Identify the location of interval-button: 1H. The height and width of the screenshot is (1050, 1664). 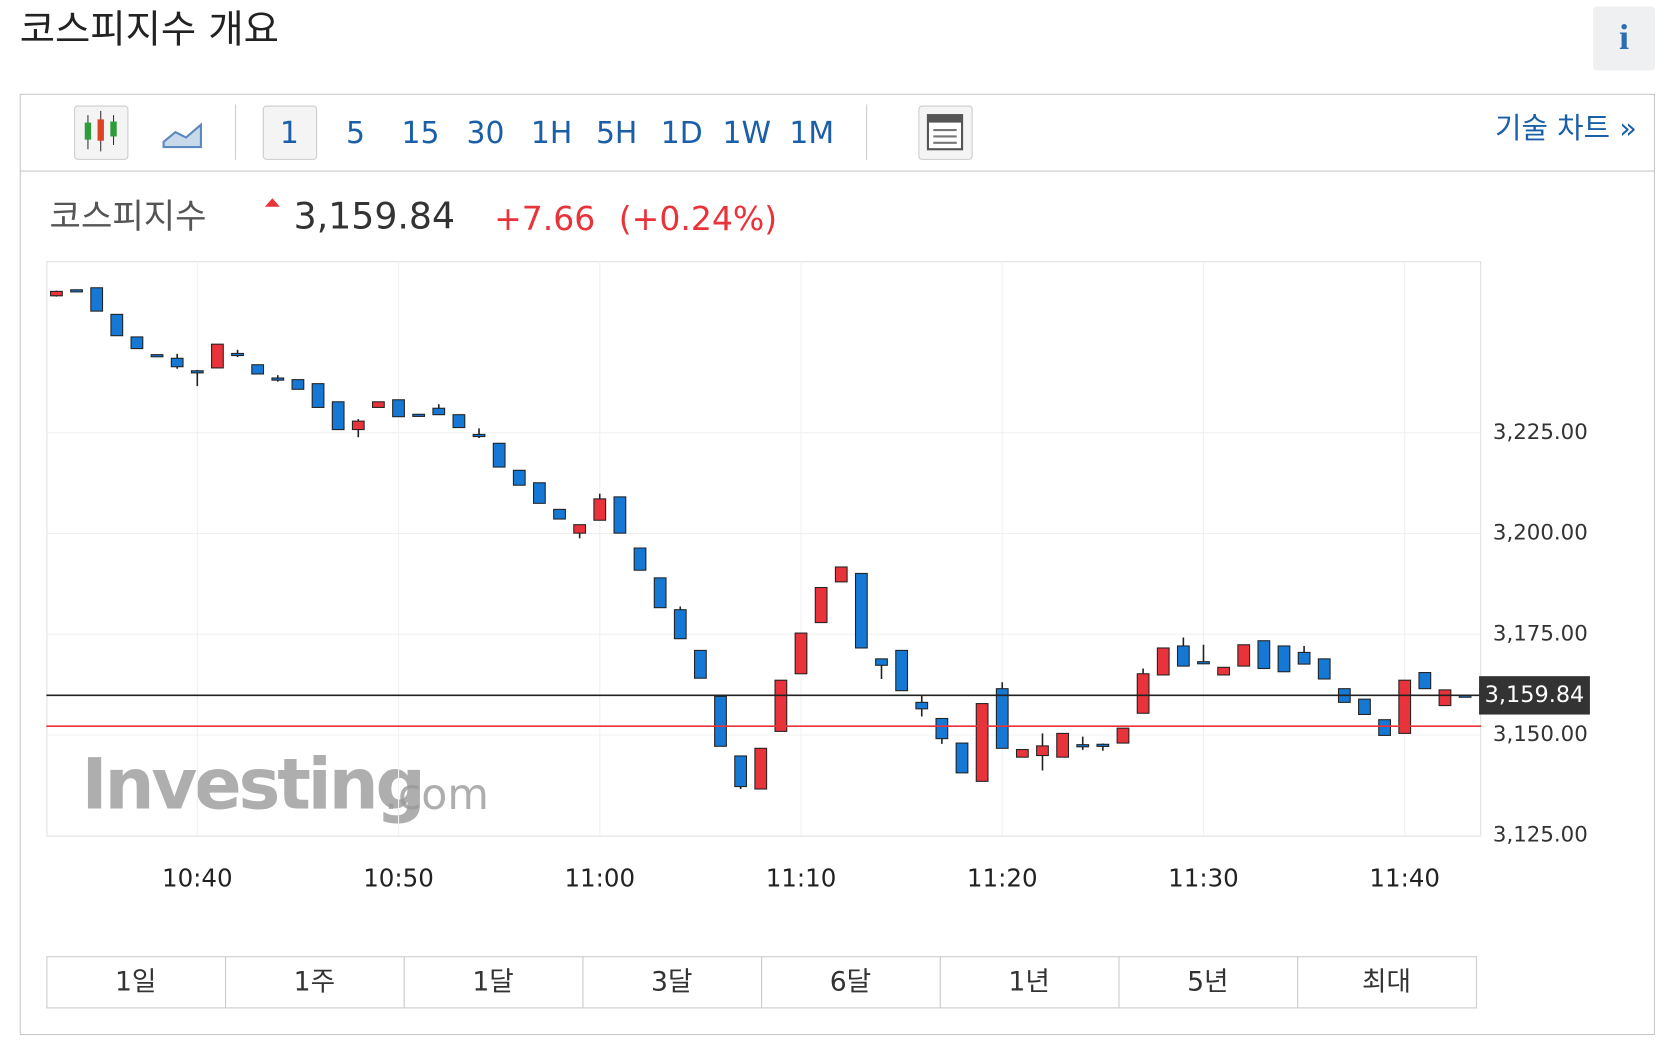
(551, 133).